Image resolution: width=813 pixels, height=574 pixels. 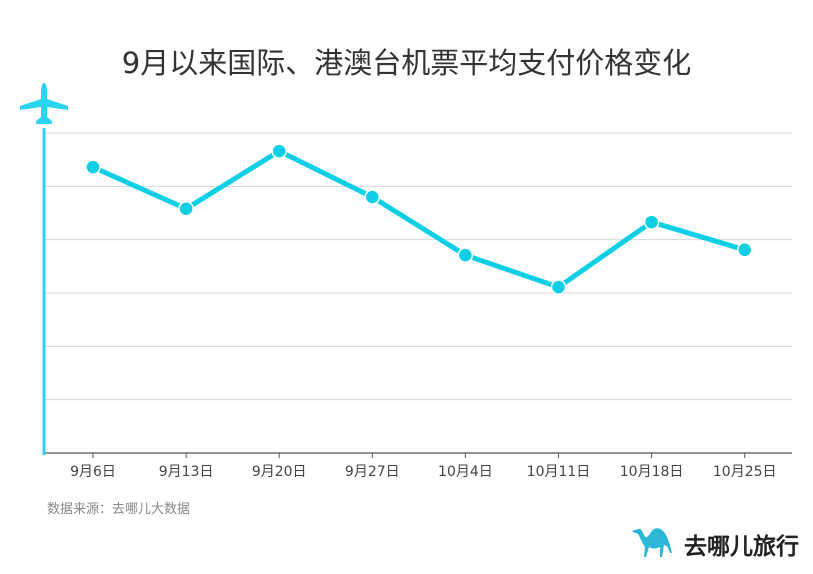 I want to click on x-tick-label: 10月25日, so click(x=745, y=472).